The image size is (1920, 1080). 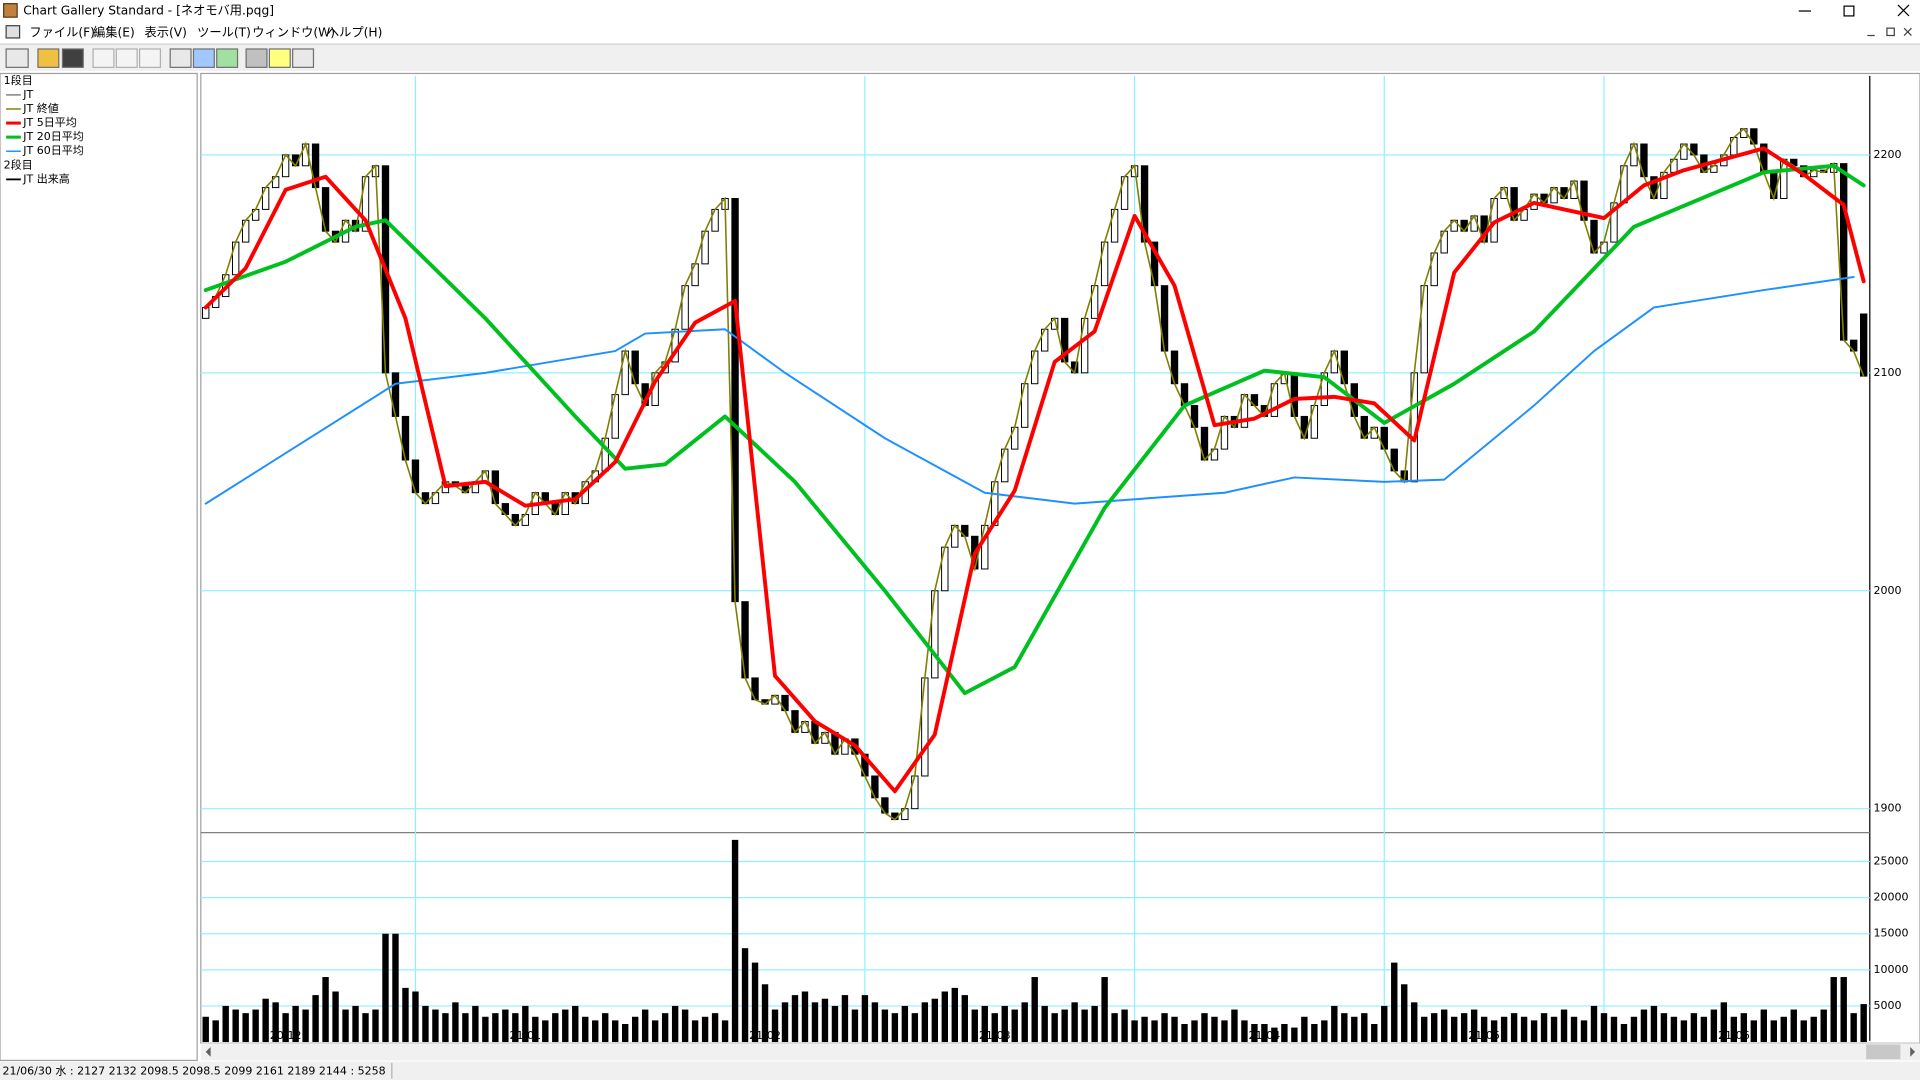 What do you see at coordinates (53, 150) in the screenshot?
I see `legend-label: JT 60日平均` at bounding box center [53, 150].